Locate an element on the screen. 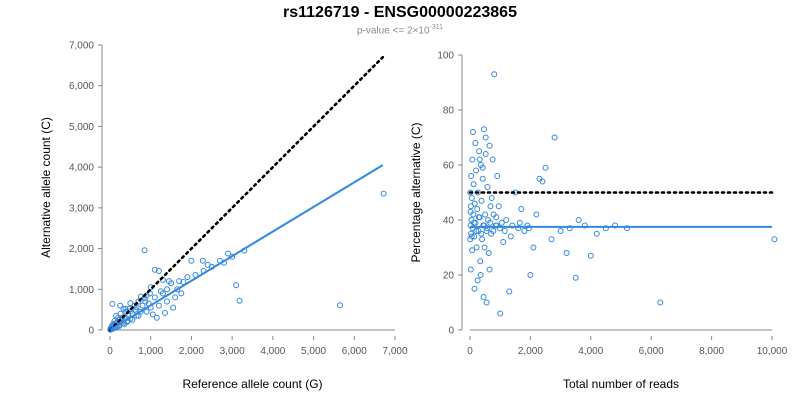  left-x-tick-label: 2,000 is located at coordinates (191, 351).